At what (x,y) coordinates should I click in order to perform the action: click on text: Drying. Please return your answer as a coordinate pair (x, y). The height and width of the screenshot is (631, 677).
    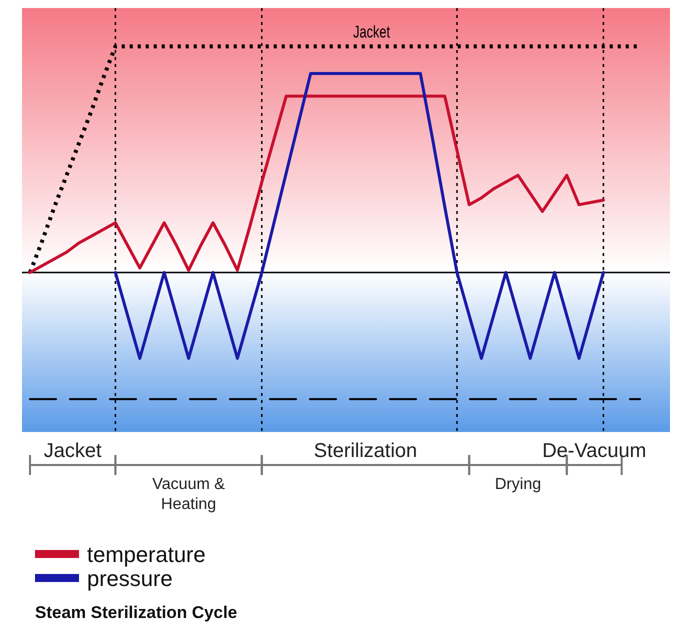
    Looking at the image, I should click on (518, 484).